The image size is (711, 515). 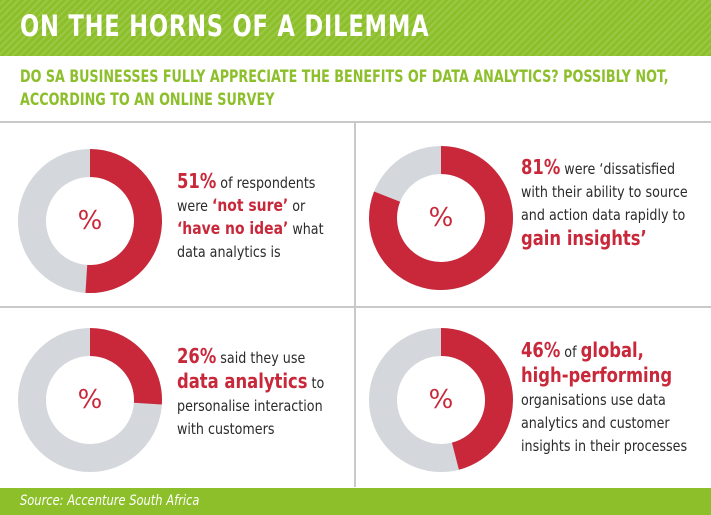 What do you see at coordinates (233, 229) in the screenshot?
I see `stat-highlight: ‘have no idea’` at bounding box center [233, 229].